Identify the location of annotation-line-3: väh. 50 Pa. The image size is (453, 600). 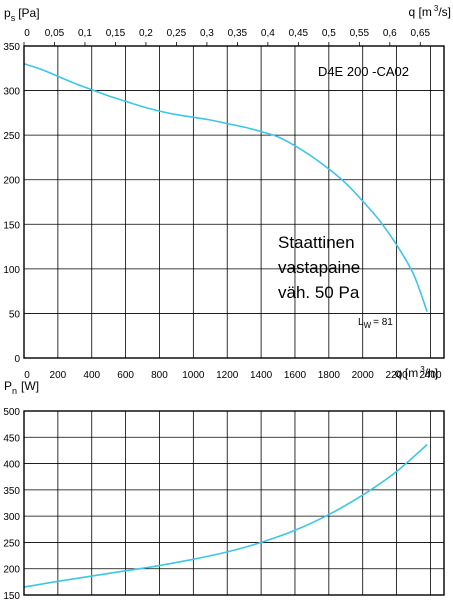
(319, 292).